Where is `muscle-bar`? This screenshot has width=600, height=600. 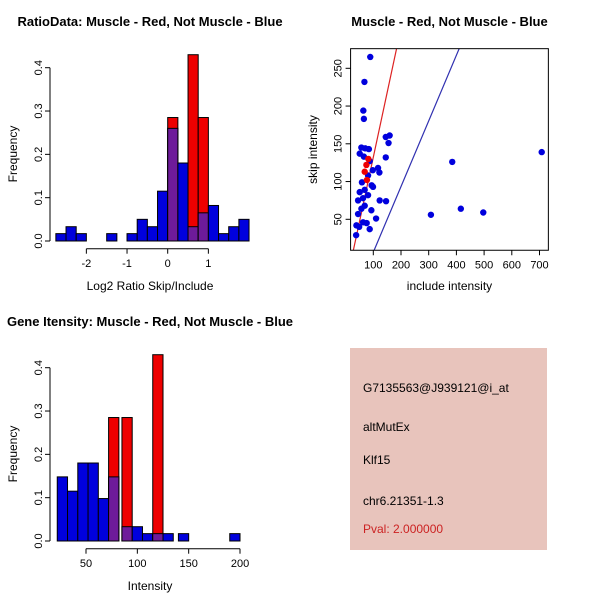 muscle-bar is located at coordinates (127, 479).